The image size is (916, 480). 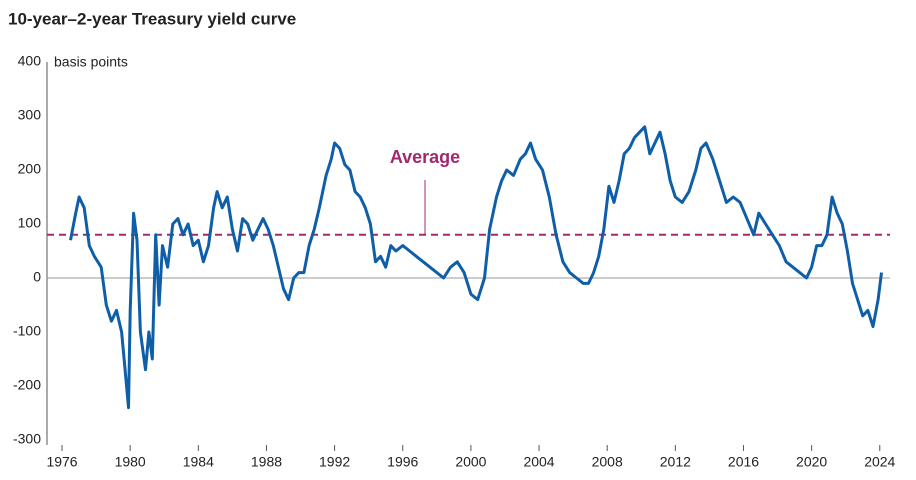 I want to click on x-tick-label: 1980, so click(x=130, y=462).